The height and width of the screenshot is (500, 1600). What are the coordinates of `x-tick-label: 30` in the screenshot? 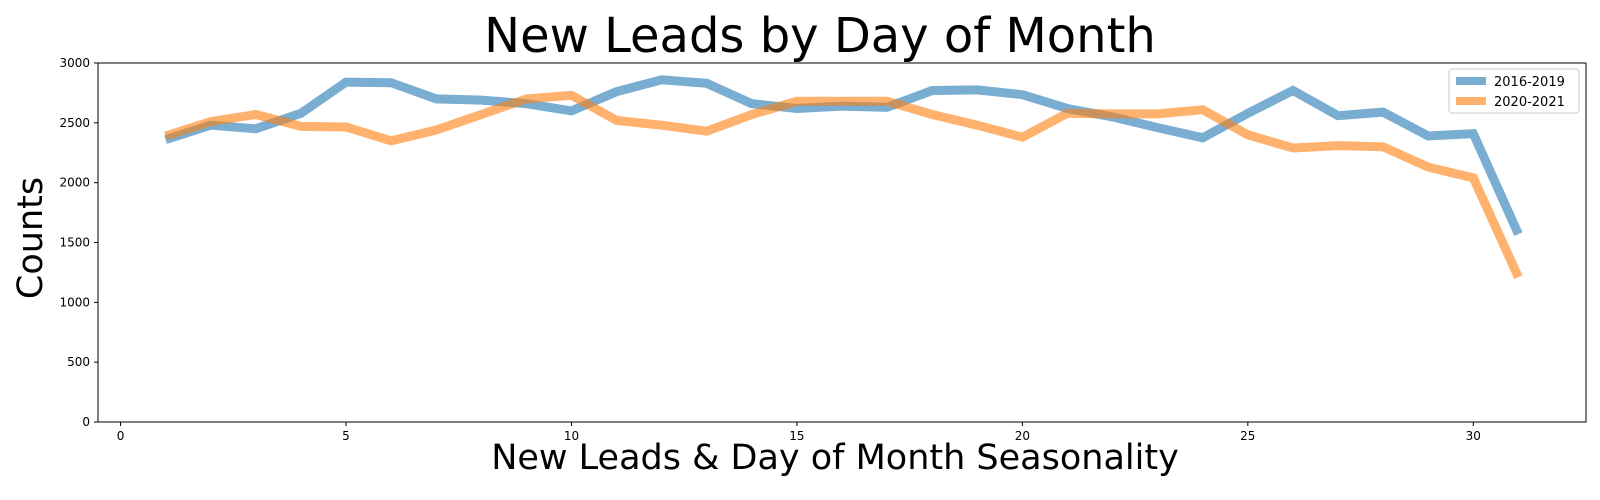 It's located at (1473, 436).